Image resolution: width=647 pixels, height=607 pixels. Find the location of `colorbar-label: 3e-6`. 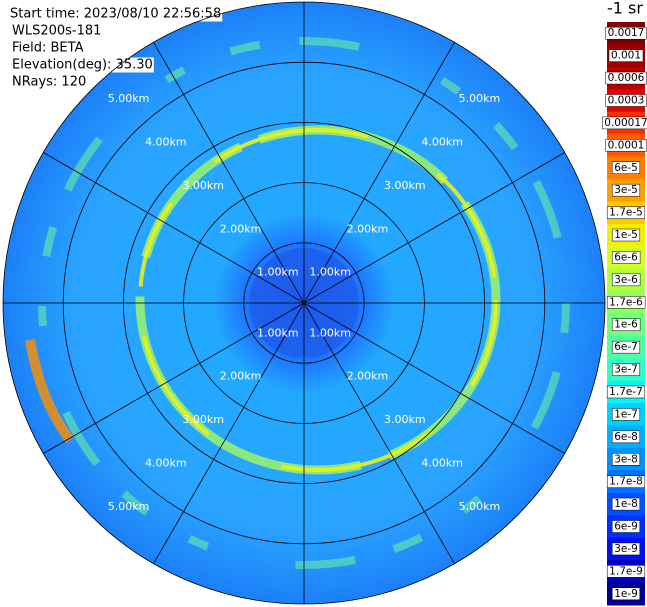

colorbar-label: 3e-6 is located at coordinates (626, 280).